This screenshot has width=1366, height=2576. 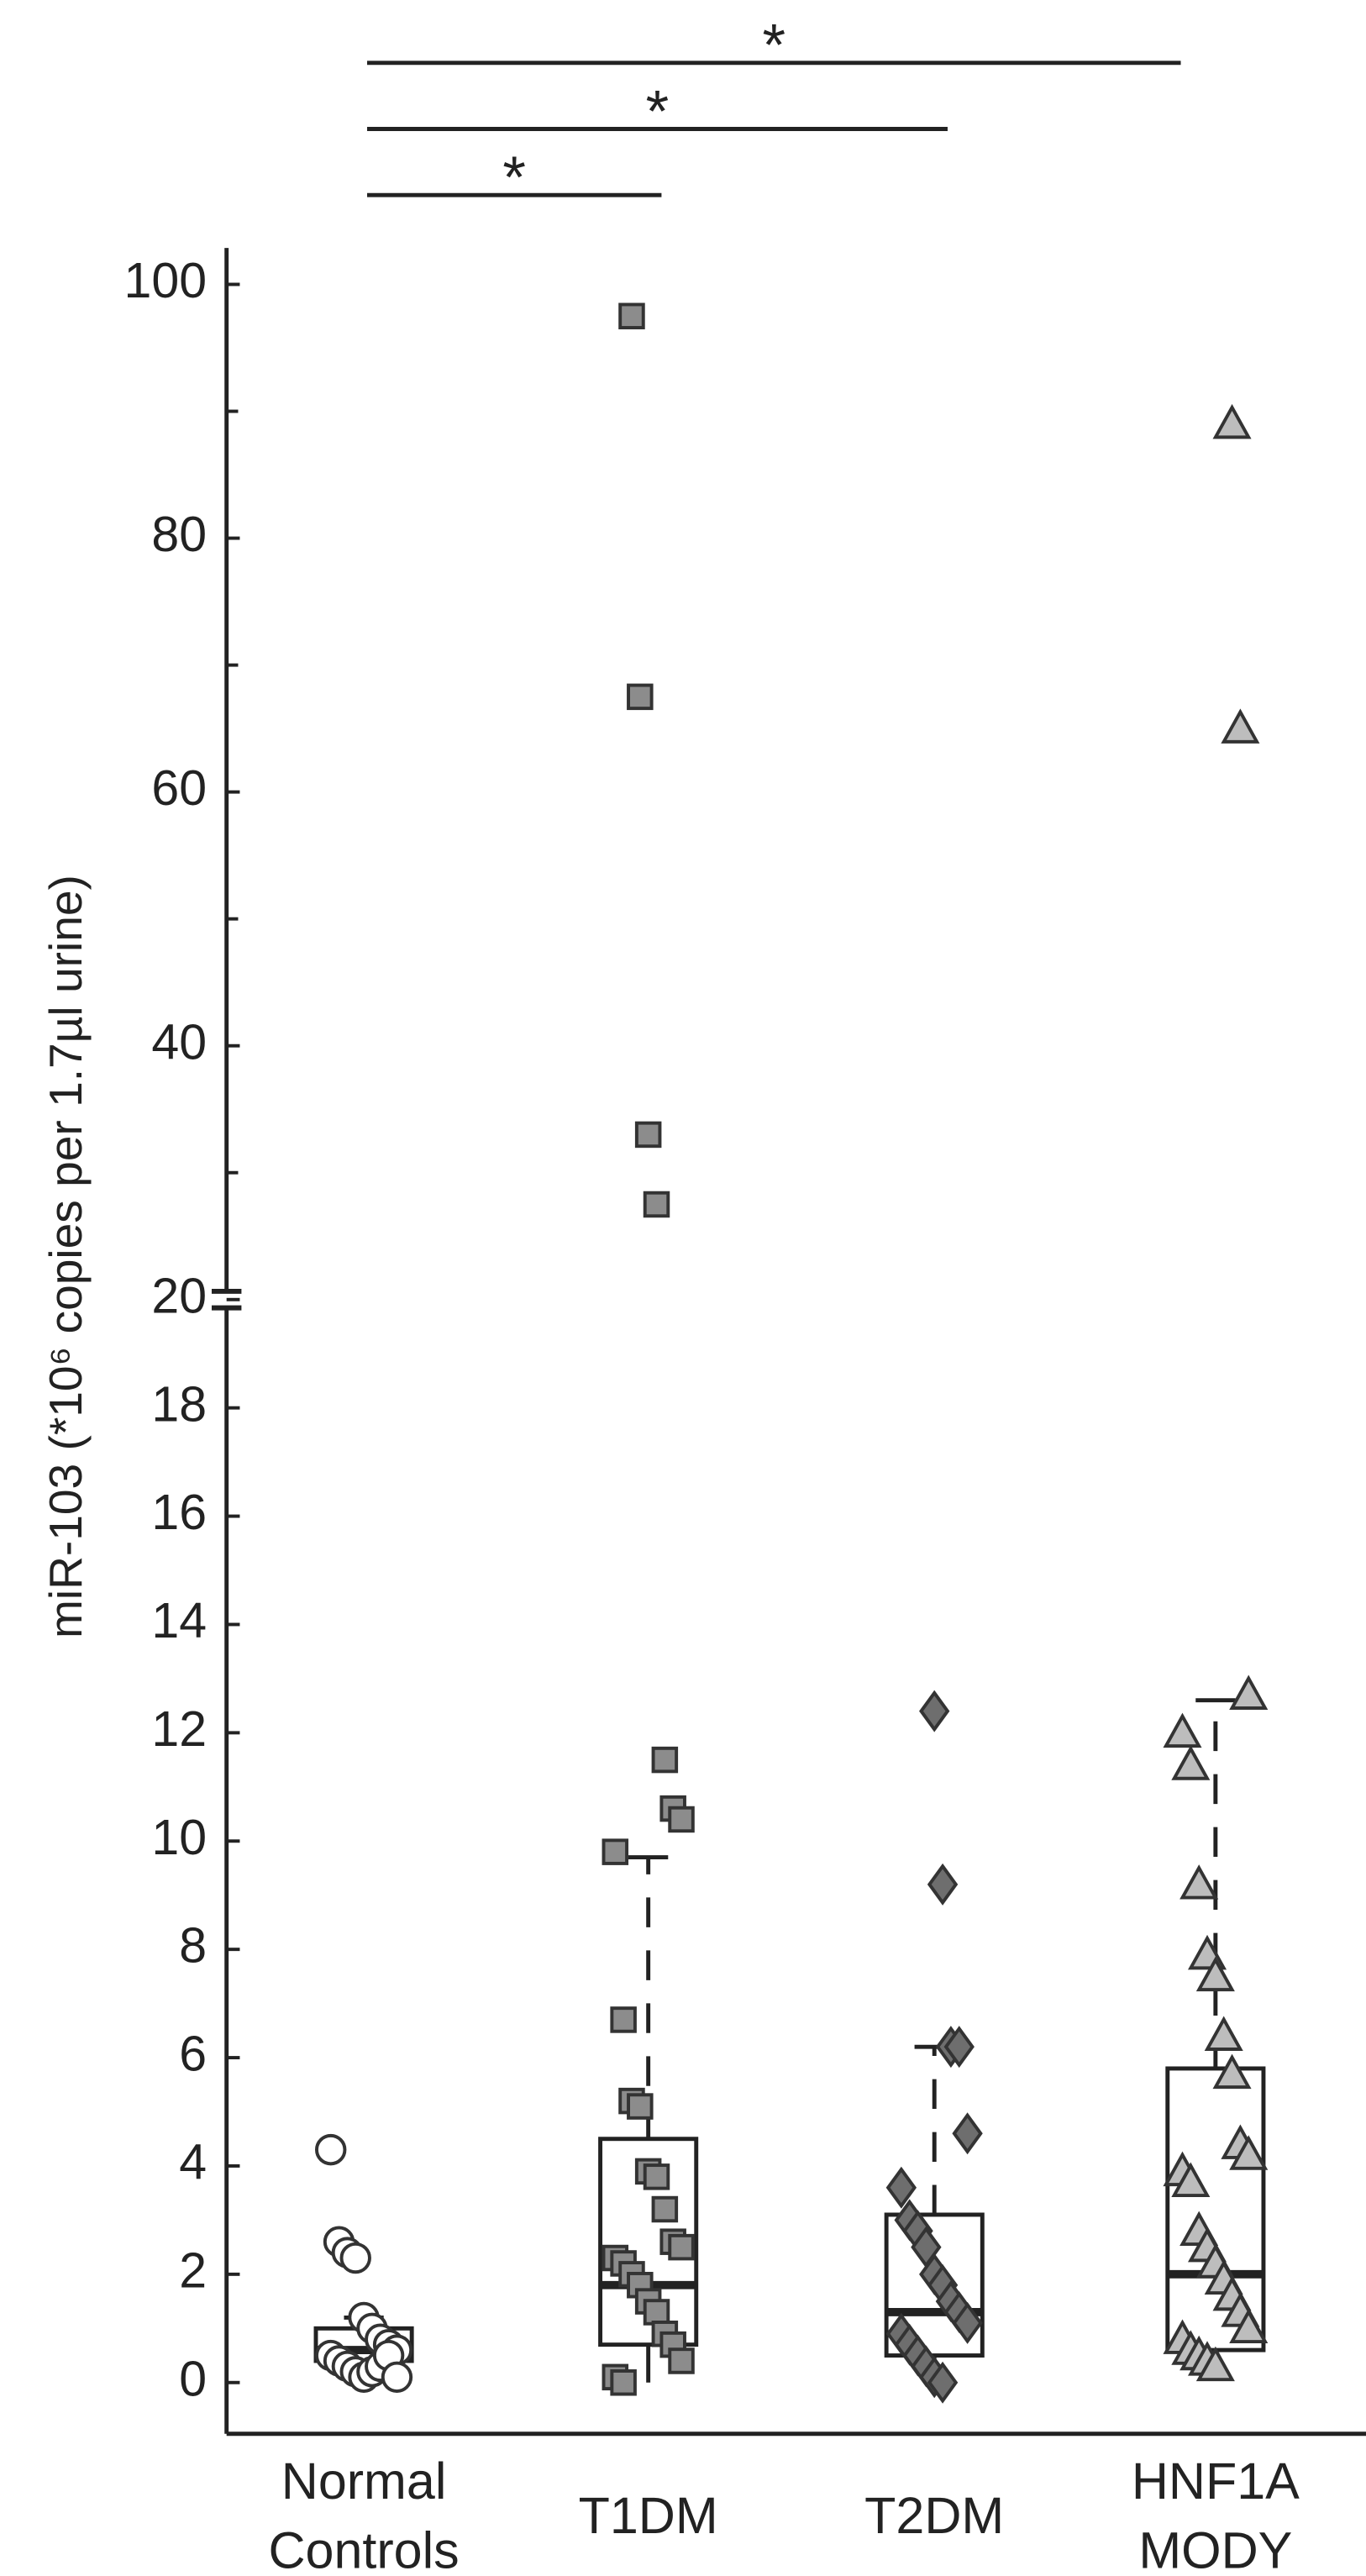 What do you see at coordinates (179, 1620) in the screenshot?
I see `y-tick-label: 14` at bounding box center [179, 1620].